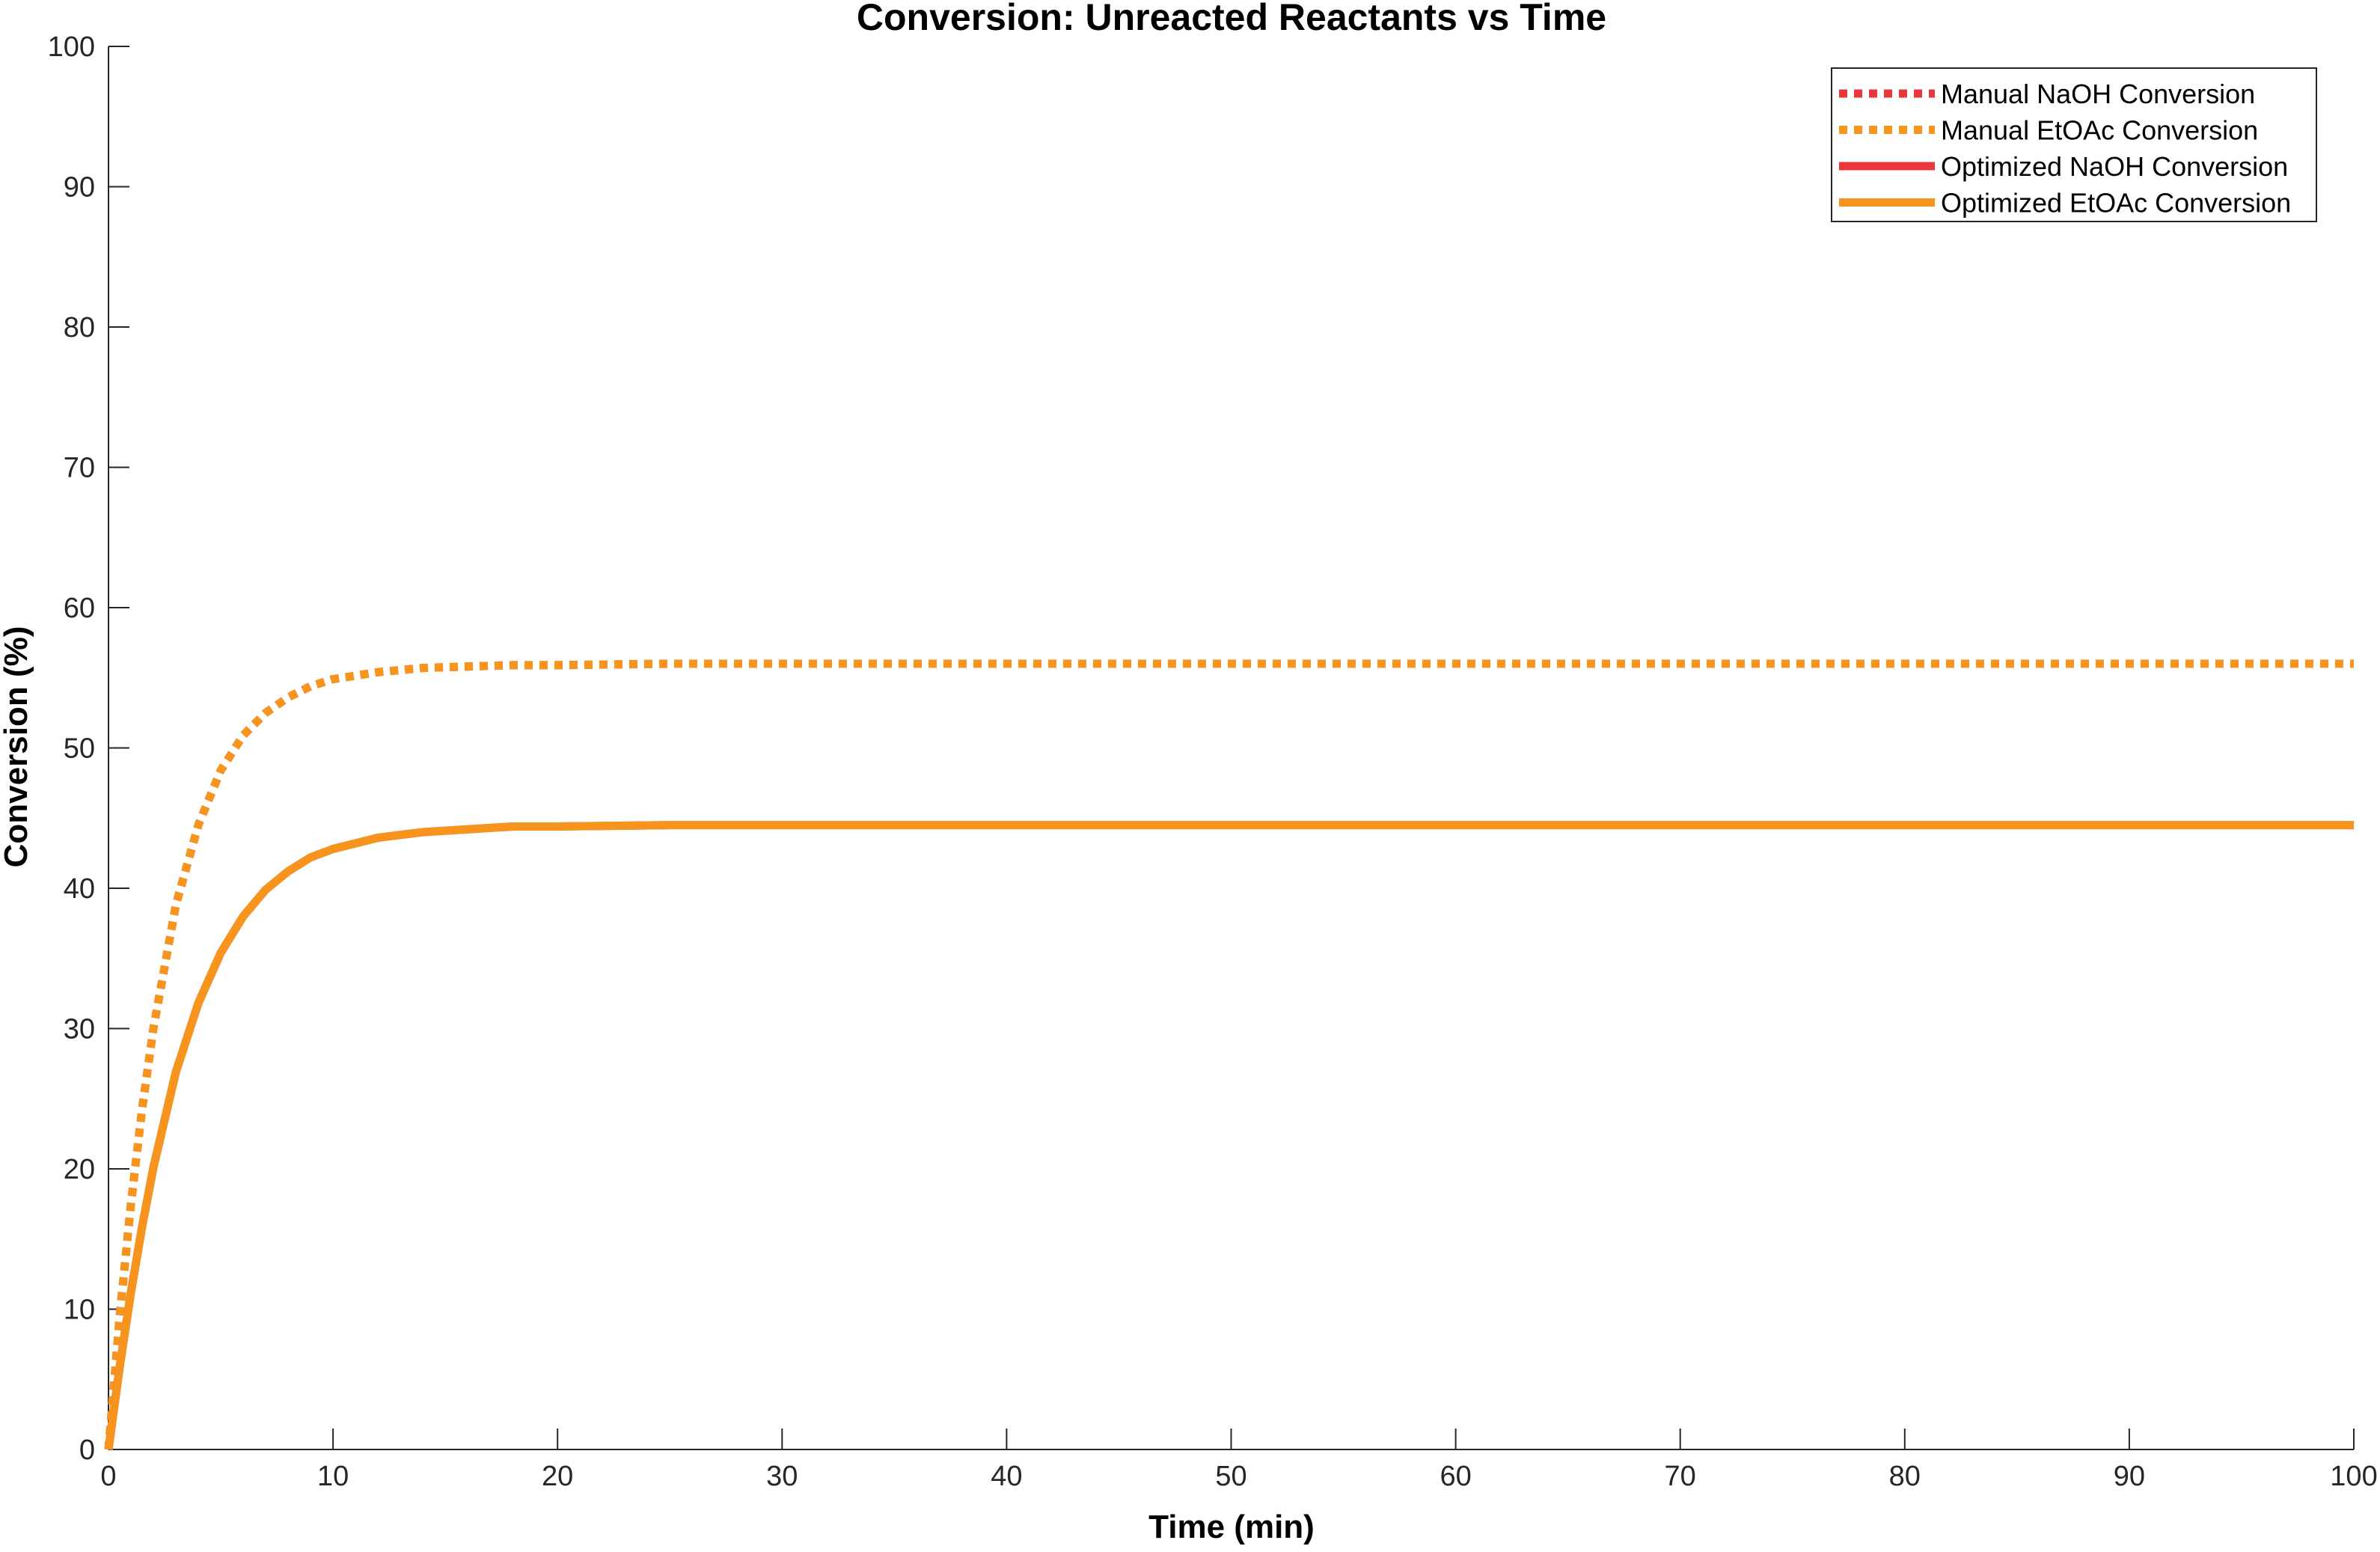  What do you see at coordinates (17, 747) in the screenshot?
I see `y-axis-label: Conversion (%)` at bounding box center [17, 747].